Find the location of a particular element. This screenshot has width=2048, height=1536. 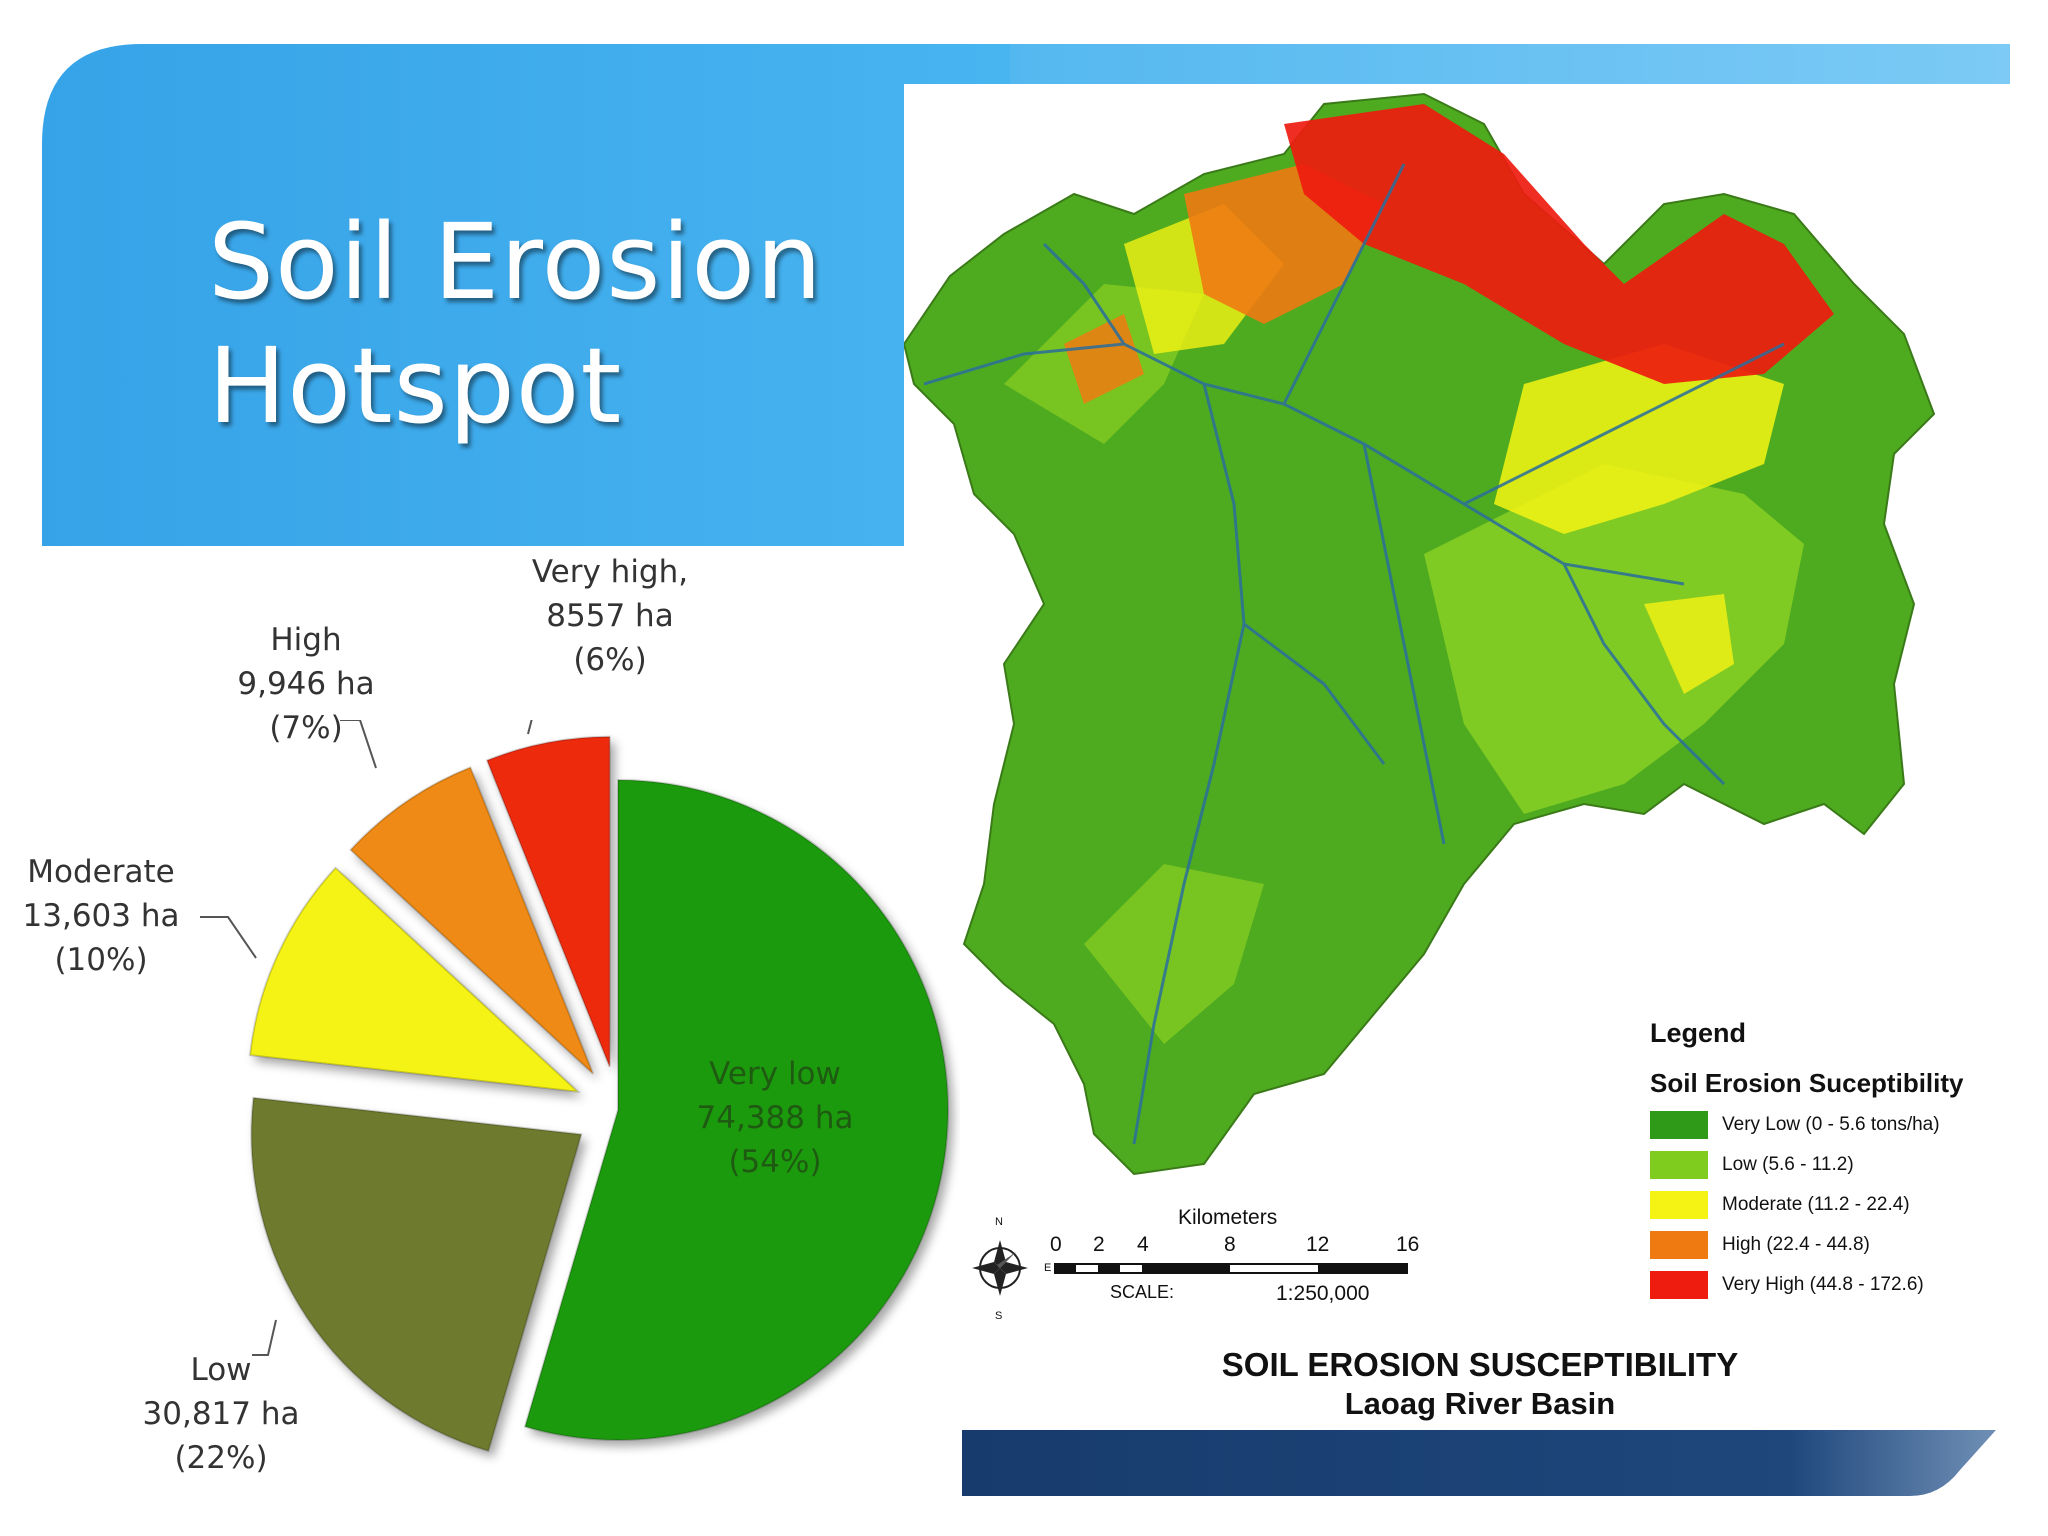

compass-s: S is located at coordinates (999, 1316).